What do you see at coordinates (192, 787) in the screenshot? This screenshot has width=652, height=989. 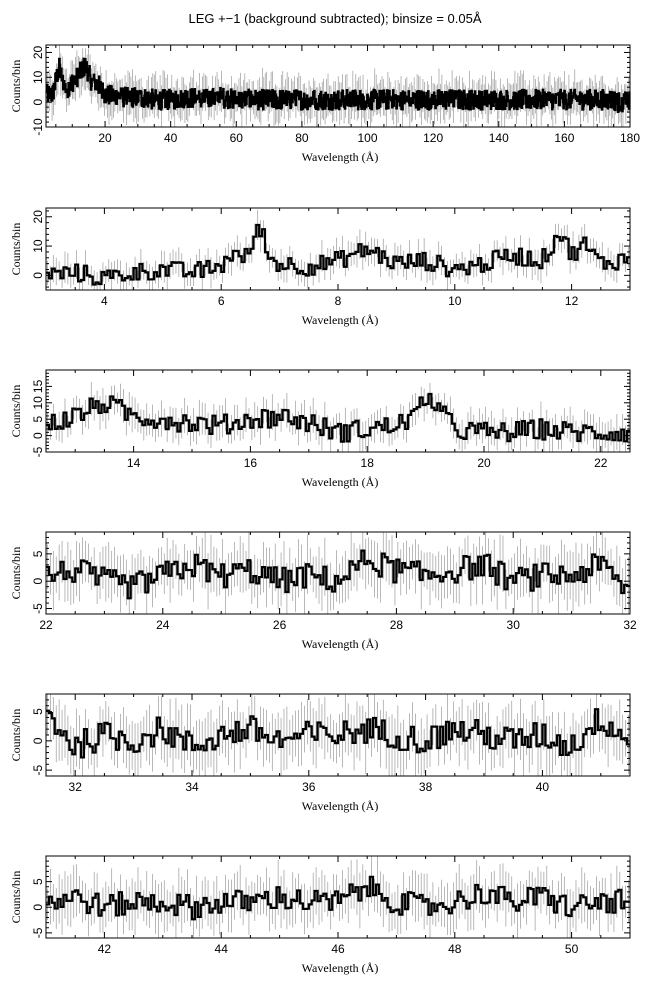 I see `x-tick-label: 34` at bounding box center [192, 787].